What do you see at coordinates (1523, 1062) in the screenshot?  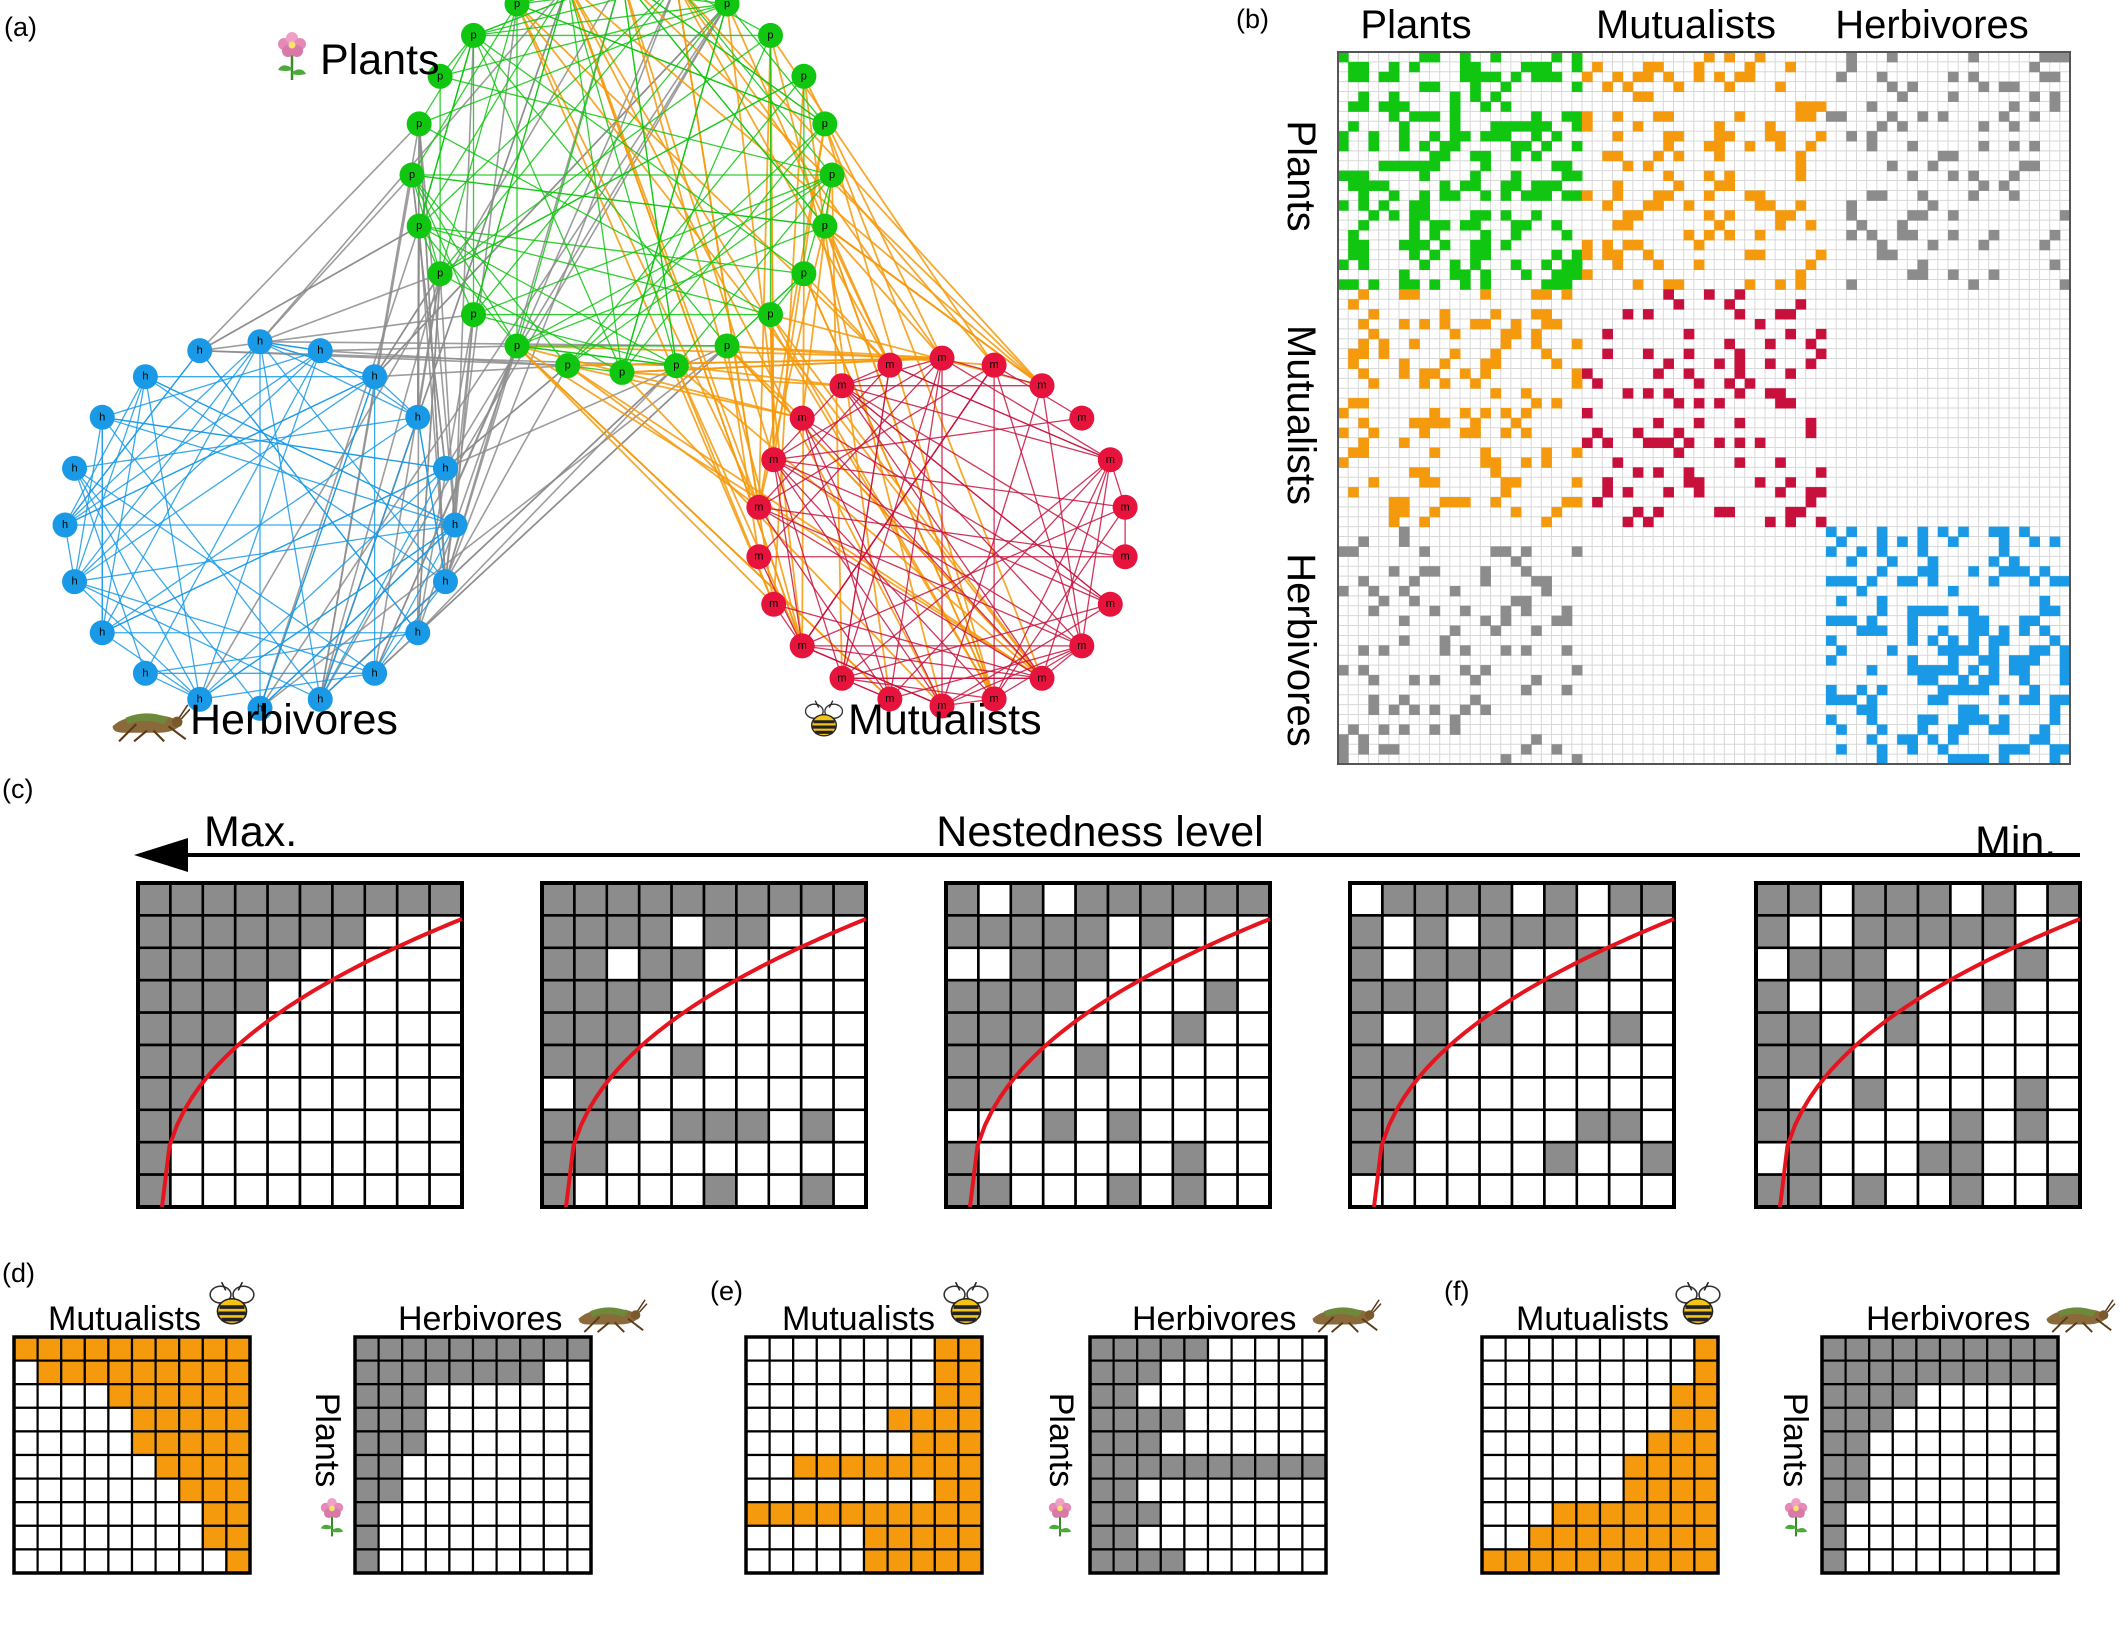 I see `isocline-curve` at bounding box center [1523, 1062].